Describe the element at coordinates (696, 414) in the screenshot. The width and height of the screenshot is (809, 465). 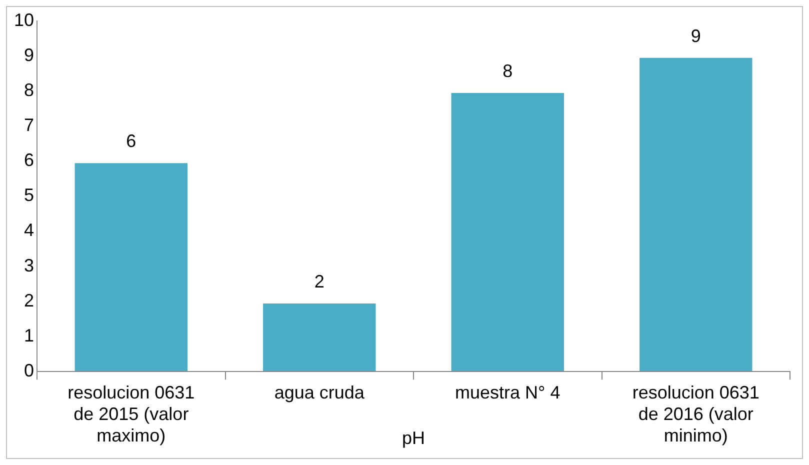
I see `x-tick-label: resolucion 0631 de 2016 (valor minimo)` at that location.